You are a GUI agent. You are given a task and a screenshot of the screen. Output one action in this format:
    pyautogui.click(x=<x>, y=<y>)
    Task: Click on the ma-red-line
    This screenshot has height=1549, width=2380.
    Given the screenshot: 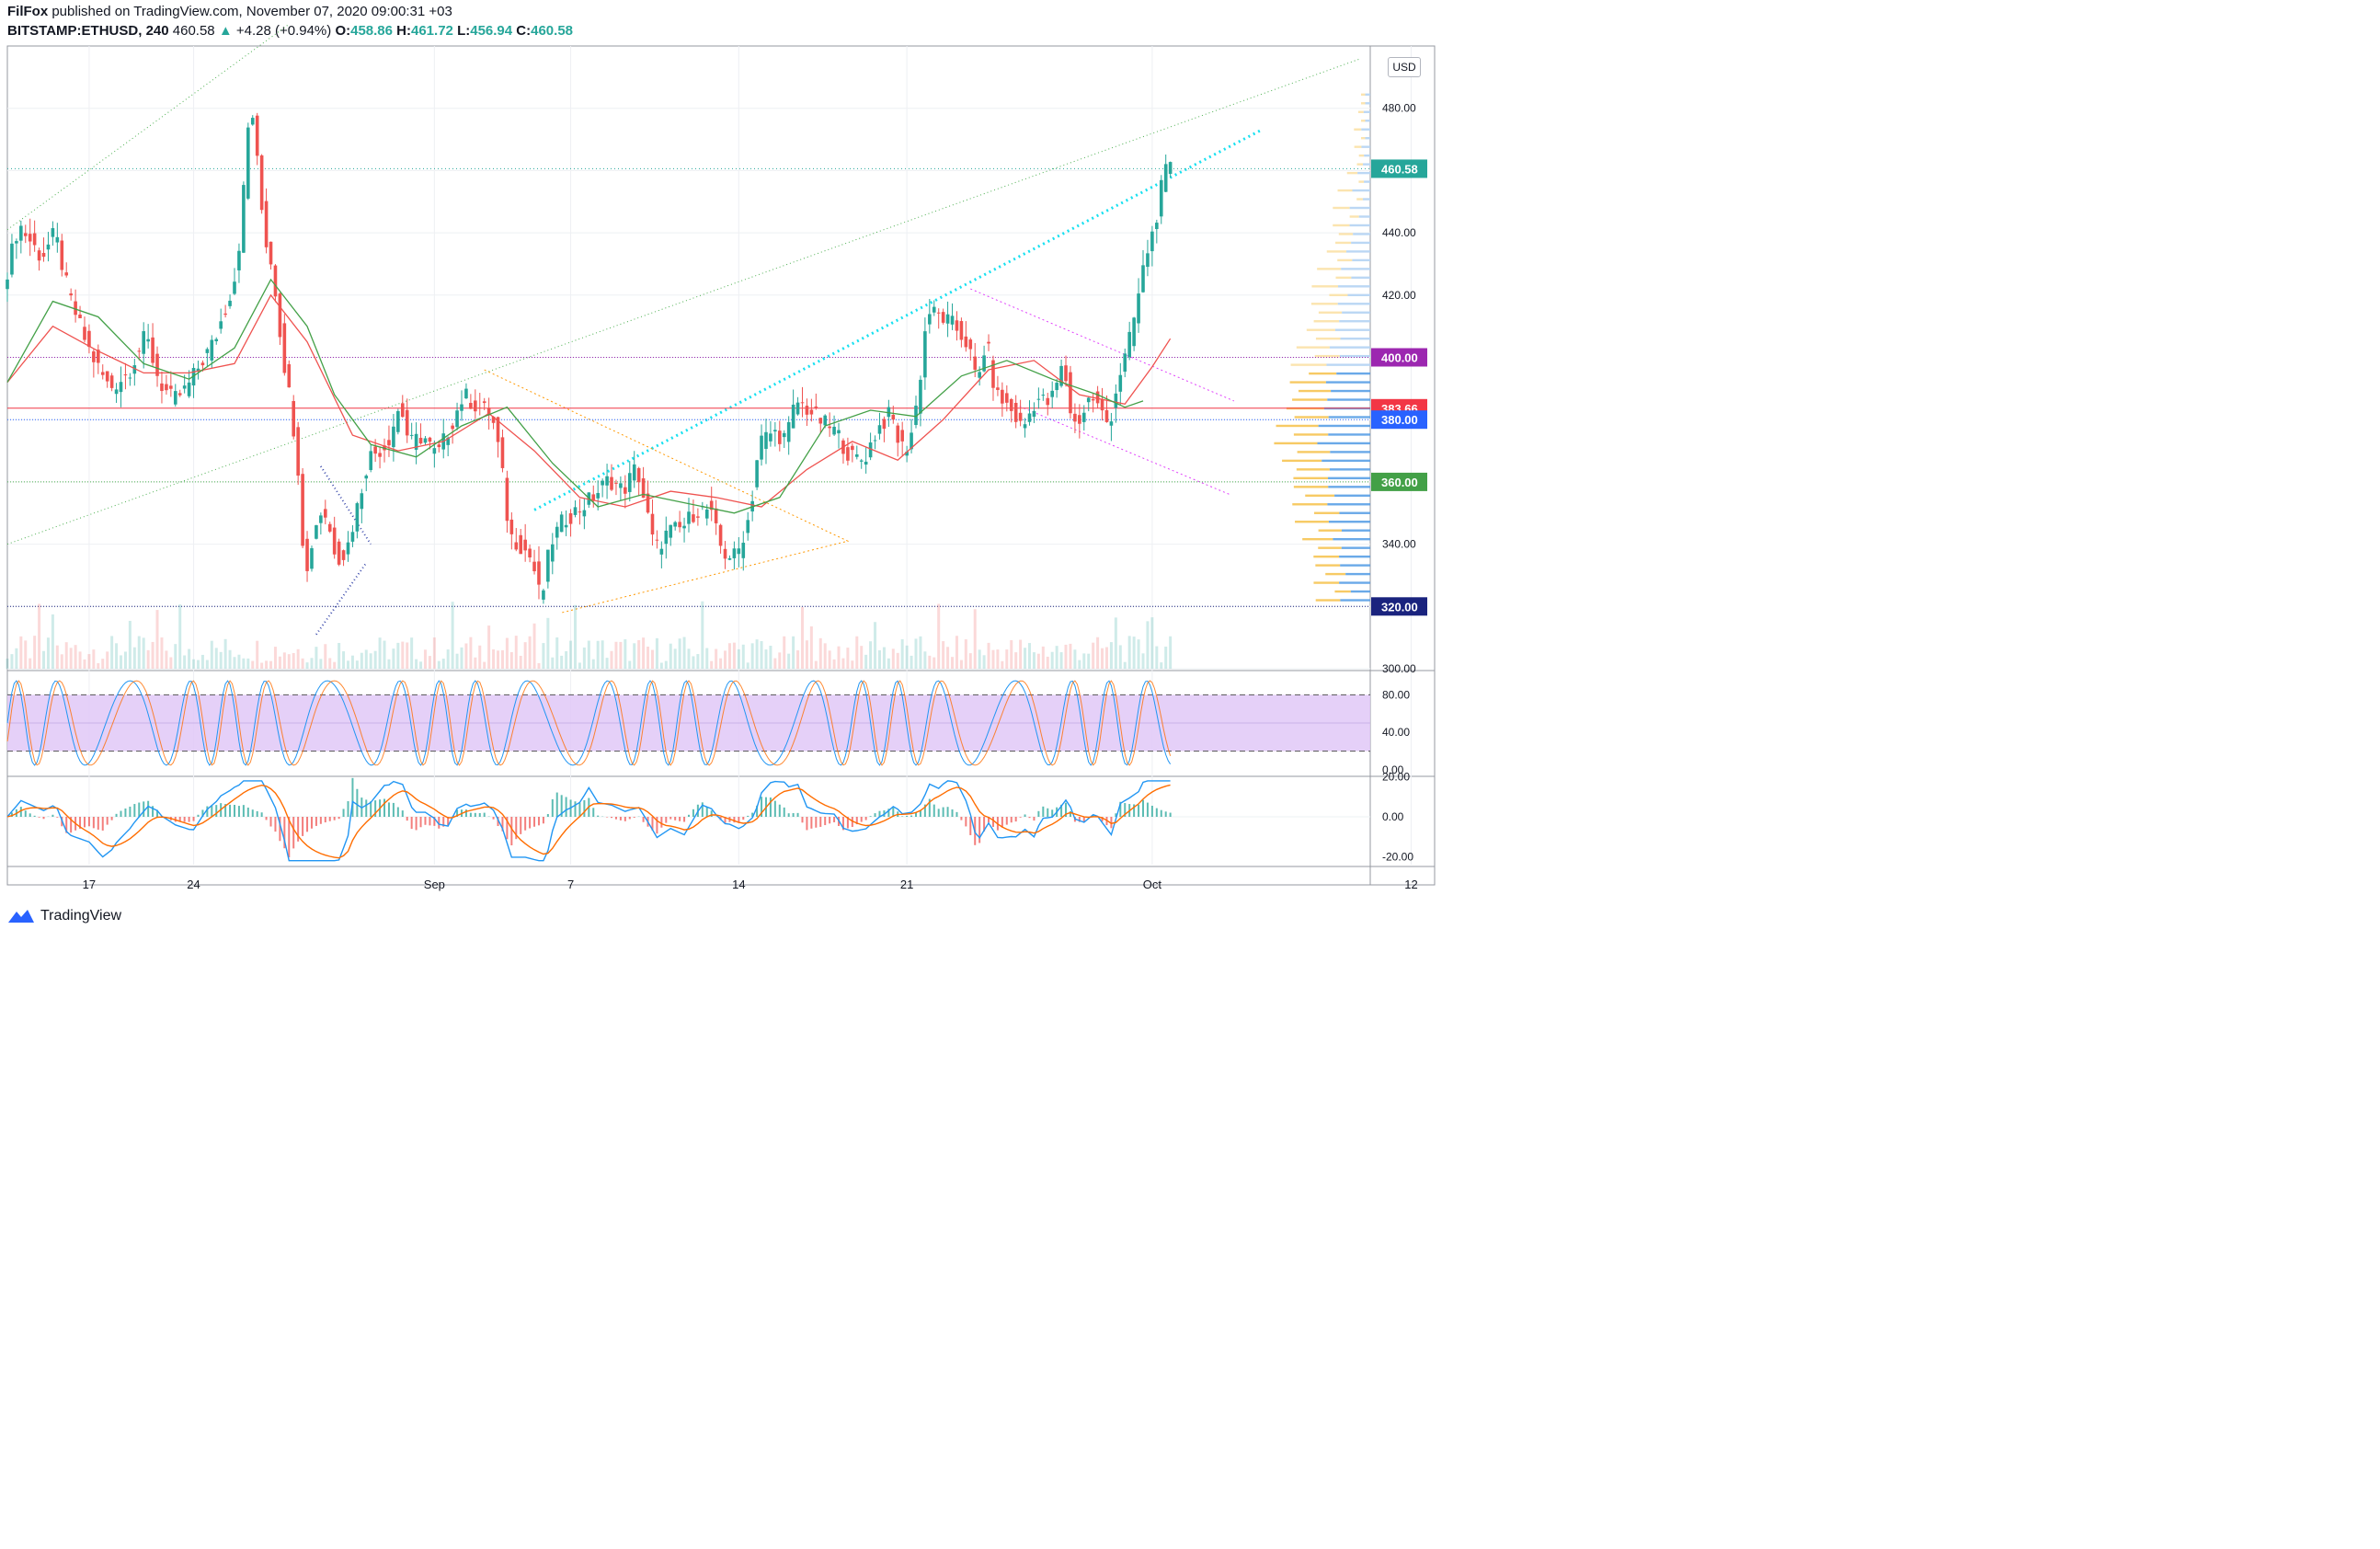 What is the action you would take?
    pyautogui.click(x=589, y=400)
    